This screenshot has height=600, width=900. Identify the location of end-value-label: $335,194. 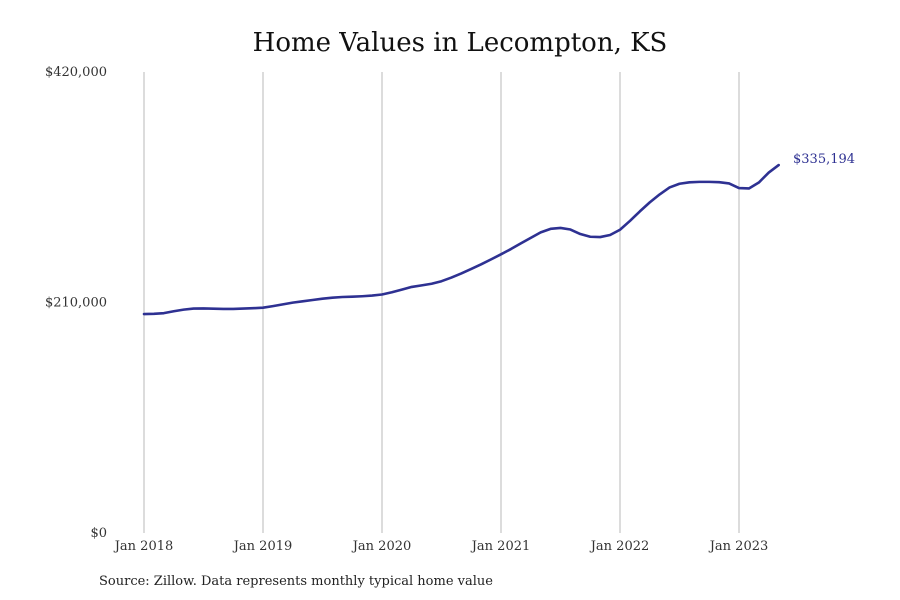
(824, 159).